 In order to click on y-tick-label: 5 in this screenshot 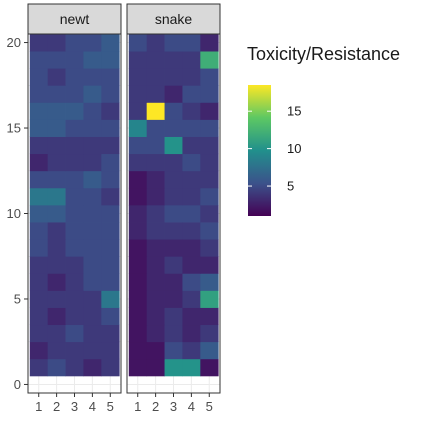, I will do `click(17, 298)`.